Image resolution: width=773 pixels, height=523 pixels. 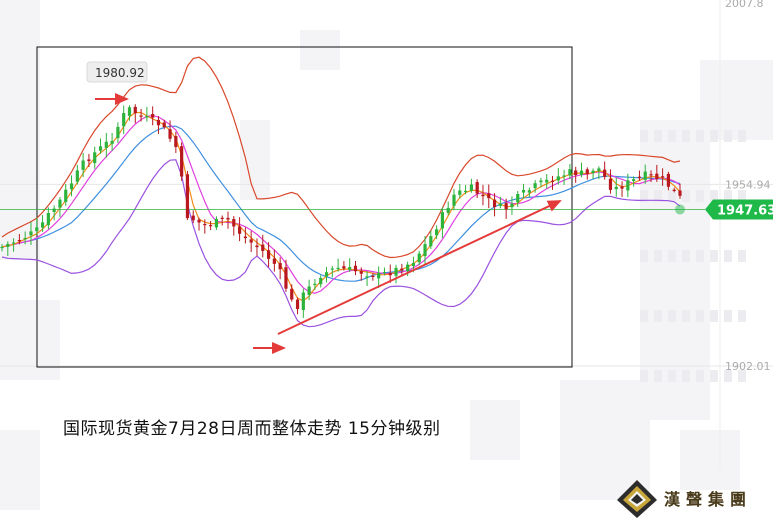 I want to click on brand-logo: 漢聲集團, so click(x=692, y=498).